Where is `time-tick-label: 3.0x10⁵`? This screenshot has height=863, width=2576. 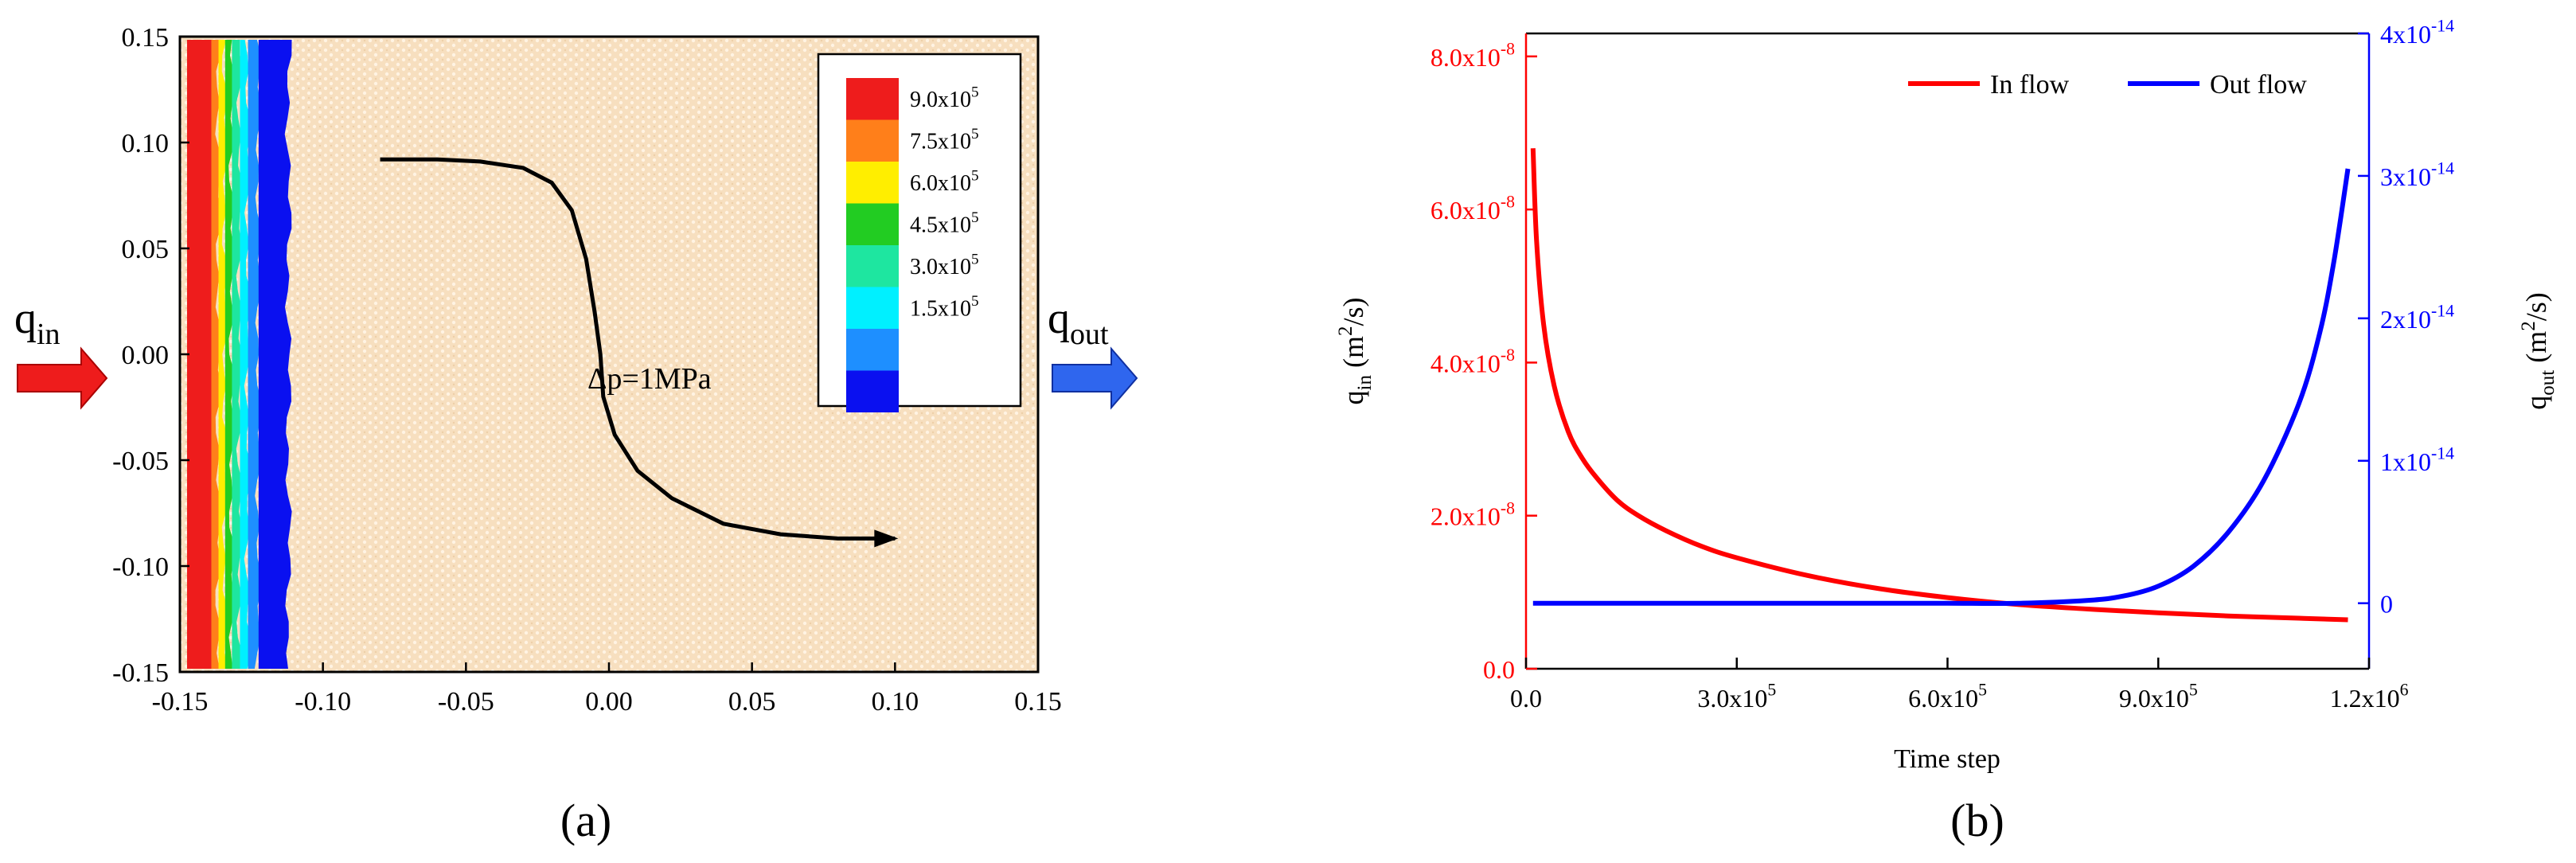
time-tick-label: 3.0x10⁵ is located at coordinates (1736, 697).